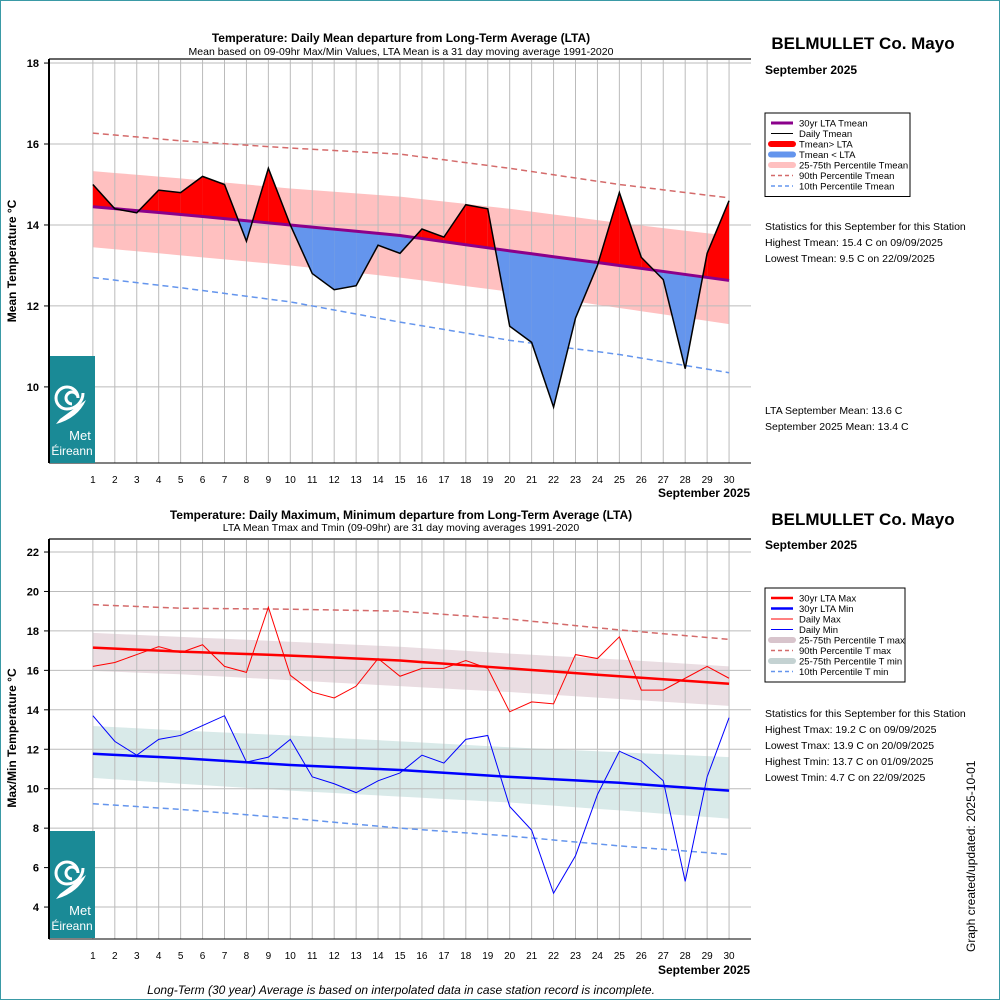 This screenshot has height=1000, width=1000. Describe the element at coordinates (411, 243) in the screenshot. I see `chart1-lta-line` at that location.